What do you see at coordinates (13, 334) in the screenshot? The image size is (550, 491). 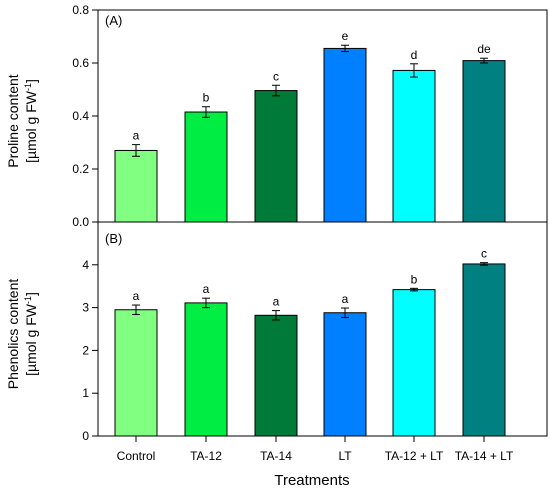 I see `y-axis-label-line1: Phenolics content` at bounding box center [13, 334].